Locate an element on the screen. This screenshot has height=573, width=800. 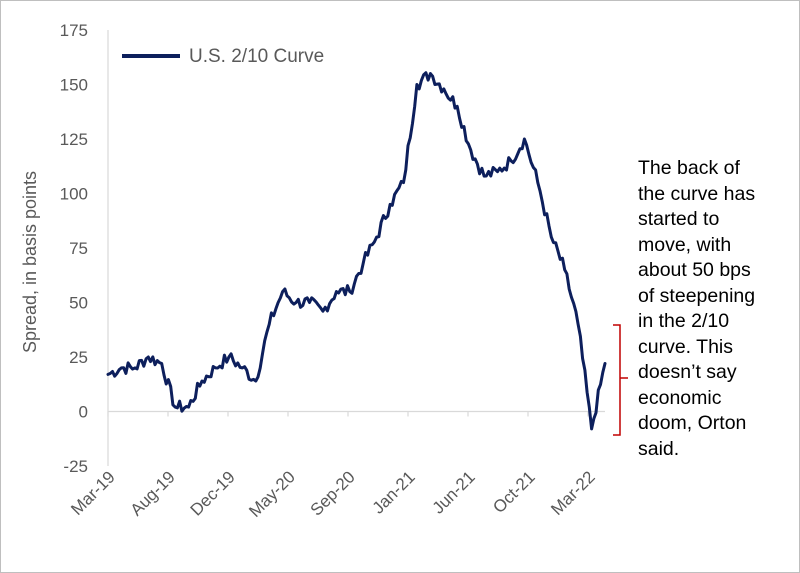
y-tick-label: 125 is located at coordinates (74, 139).